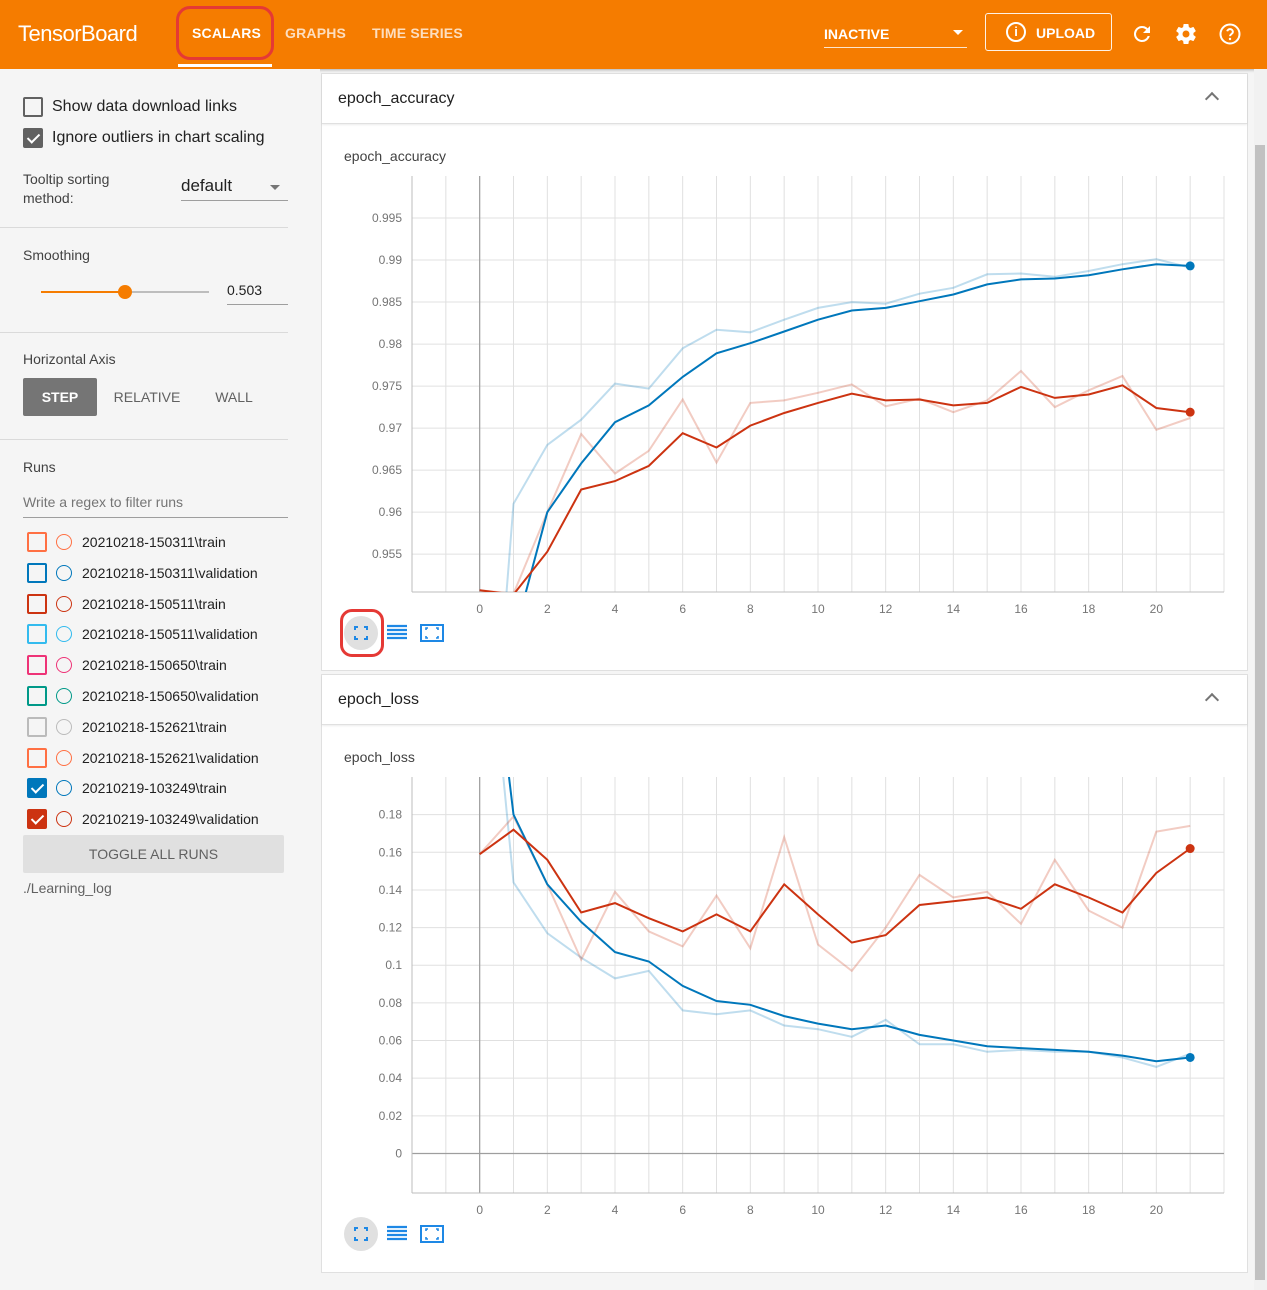  I want to click on fit-to-data-icon, so click(432, 1234).